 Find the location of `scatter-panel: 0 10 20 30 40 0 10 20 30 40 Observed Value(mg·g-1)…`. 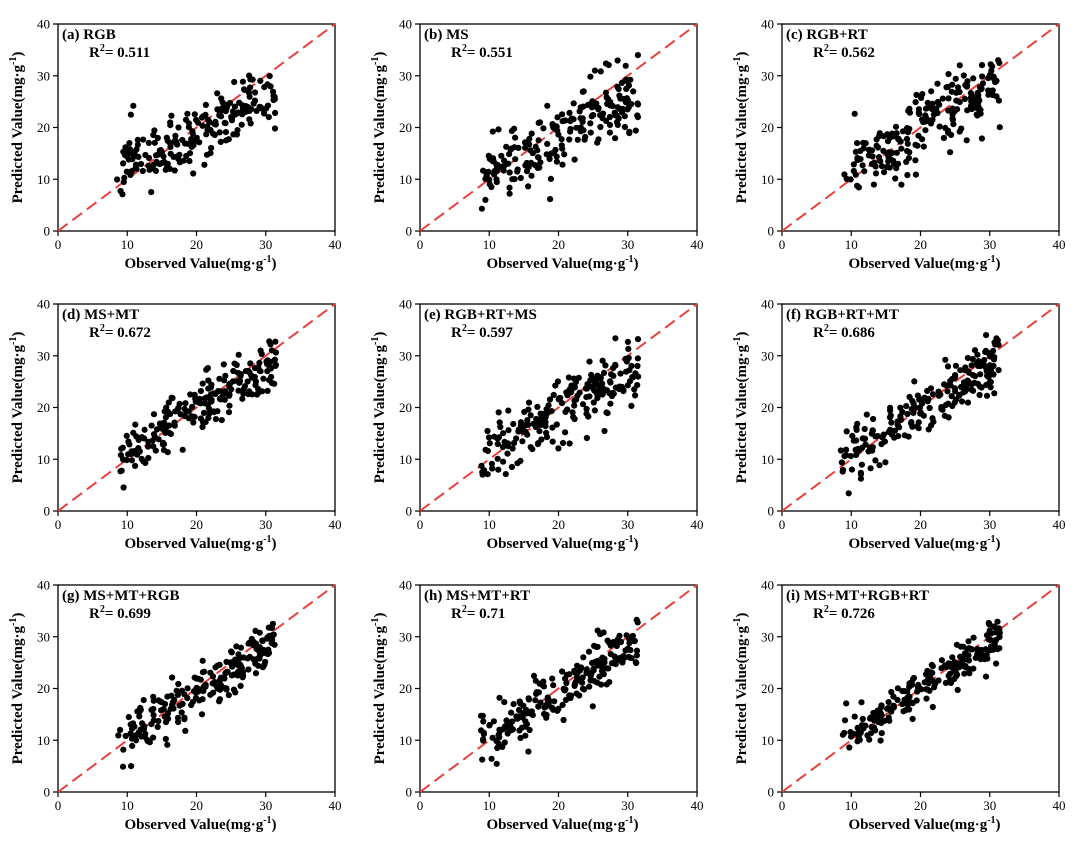

scatter-panel: 0 10 20 30 40 0 10 20 30 40 Observed Value(mg·g-1)… is located at coordinates (899, 425).